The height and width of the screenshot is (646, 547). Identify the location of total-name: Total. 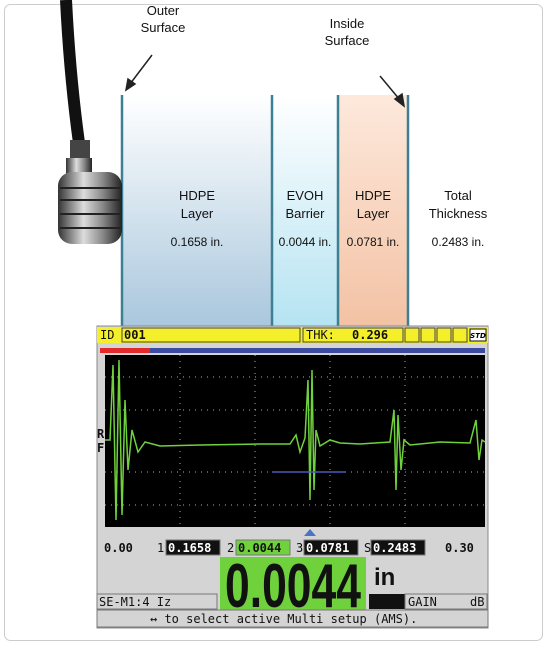
(458, 195).